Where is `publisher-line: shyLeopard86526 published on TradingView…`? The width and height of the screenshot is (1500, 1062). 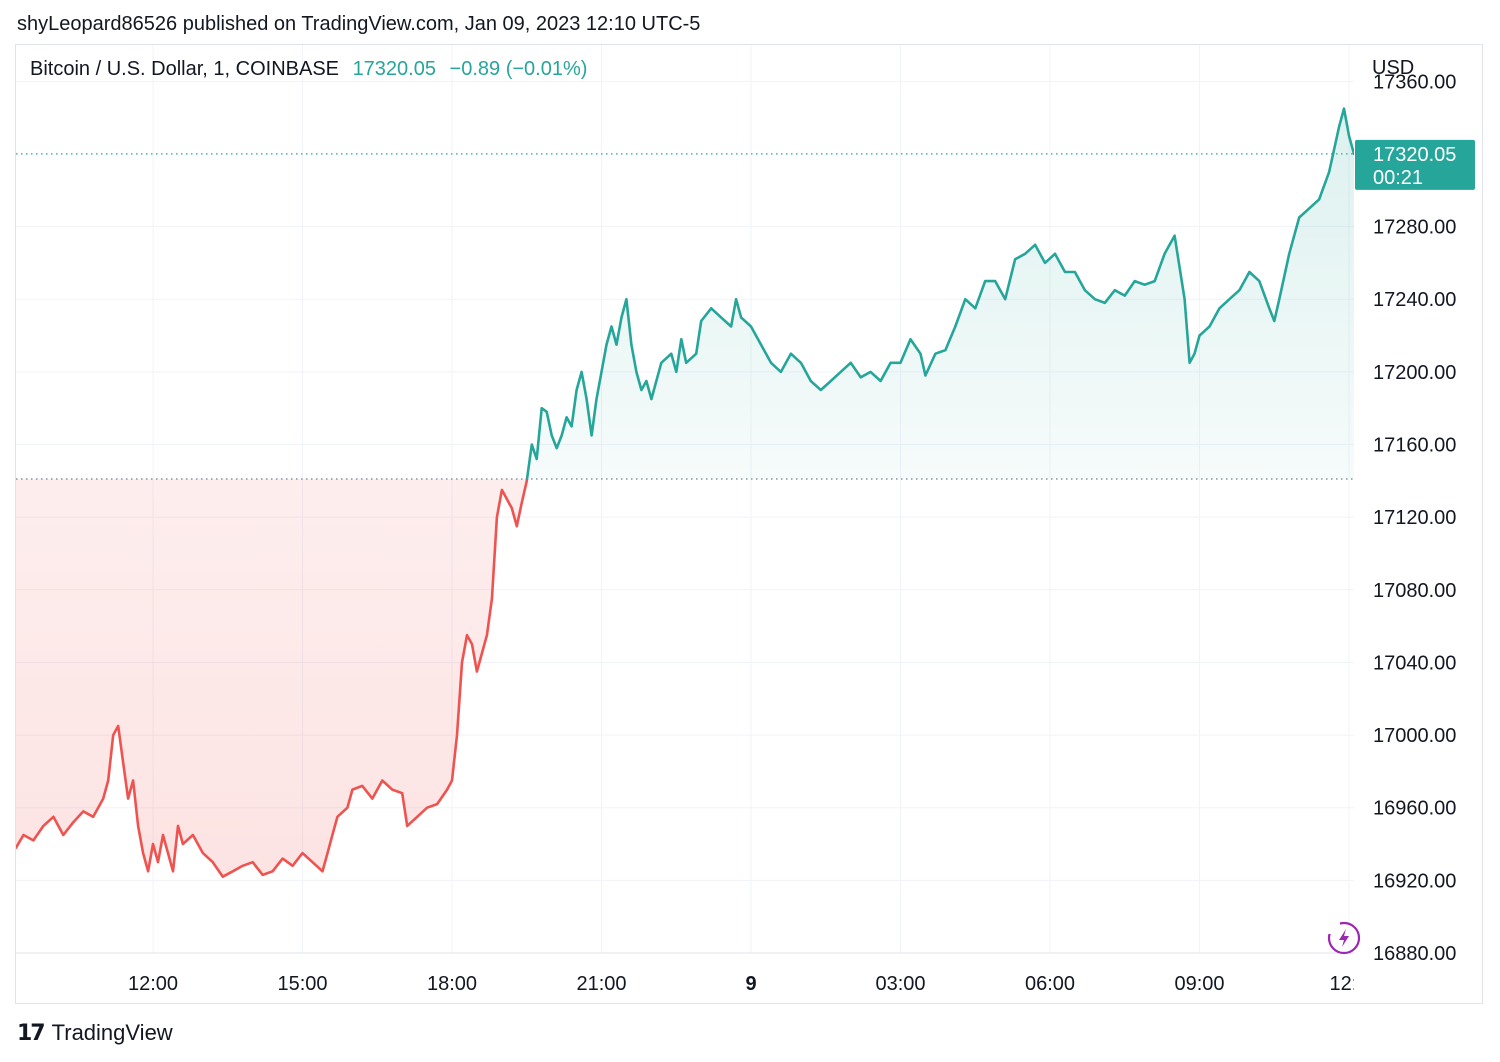 publisher-line: shyLeopard86526 published on TradingView… is located at coordinates (359, 24).